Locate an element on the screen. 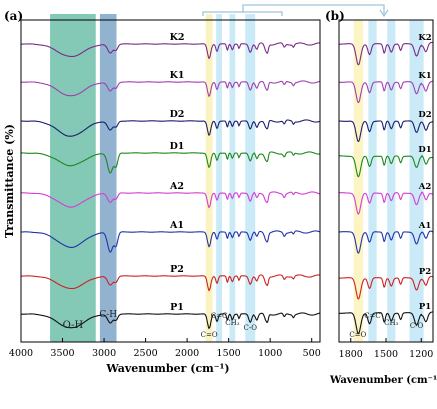 The width and height of the screenshot is (437, 409). band-label-co: C-O is located at coordinates (250, 328).